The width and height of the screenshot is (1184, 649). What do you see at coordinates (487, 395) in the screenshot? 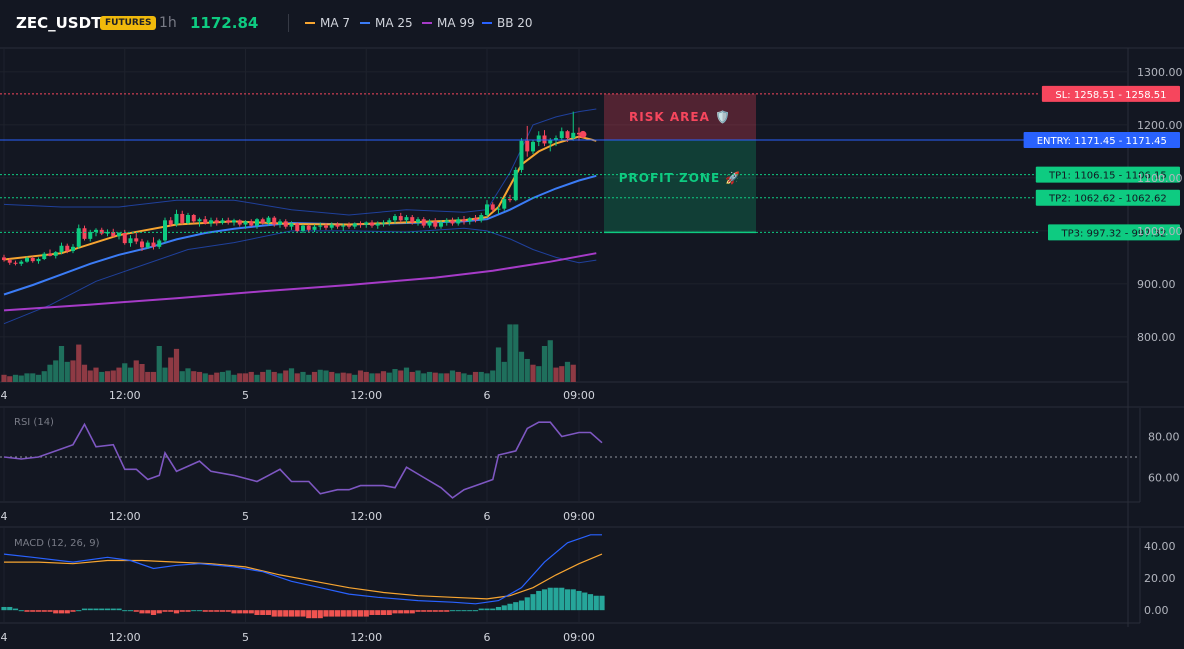
I see `time-tick-label: 6` at bounding box center [487, 395].